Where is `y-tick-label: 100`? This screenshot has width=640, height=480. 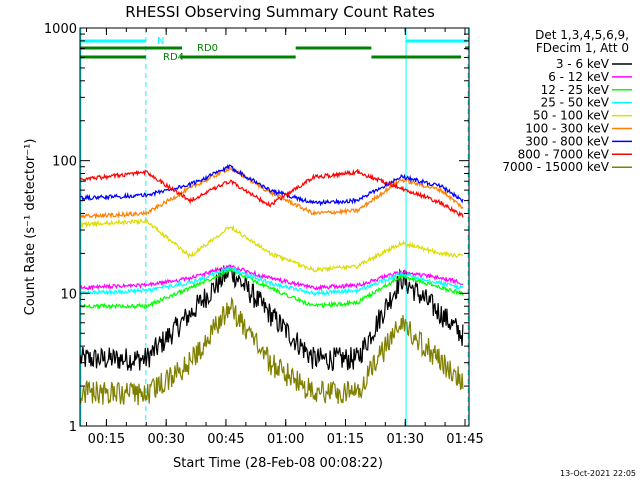 y-tick-label: 100 is located at coordinates (64, 162).